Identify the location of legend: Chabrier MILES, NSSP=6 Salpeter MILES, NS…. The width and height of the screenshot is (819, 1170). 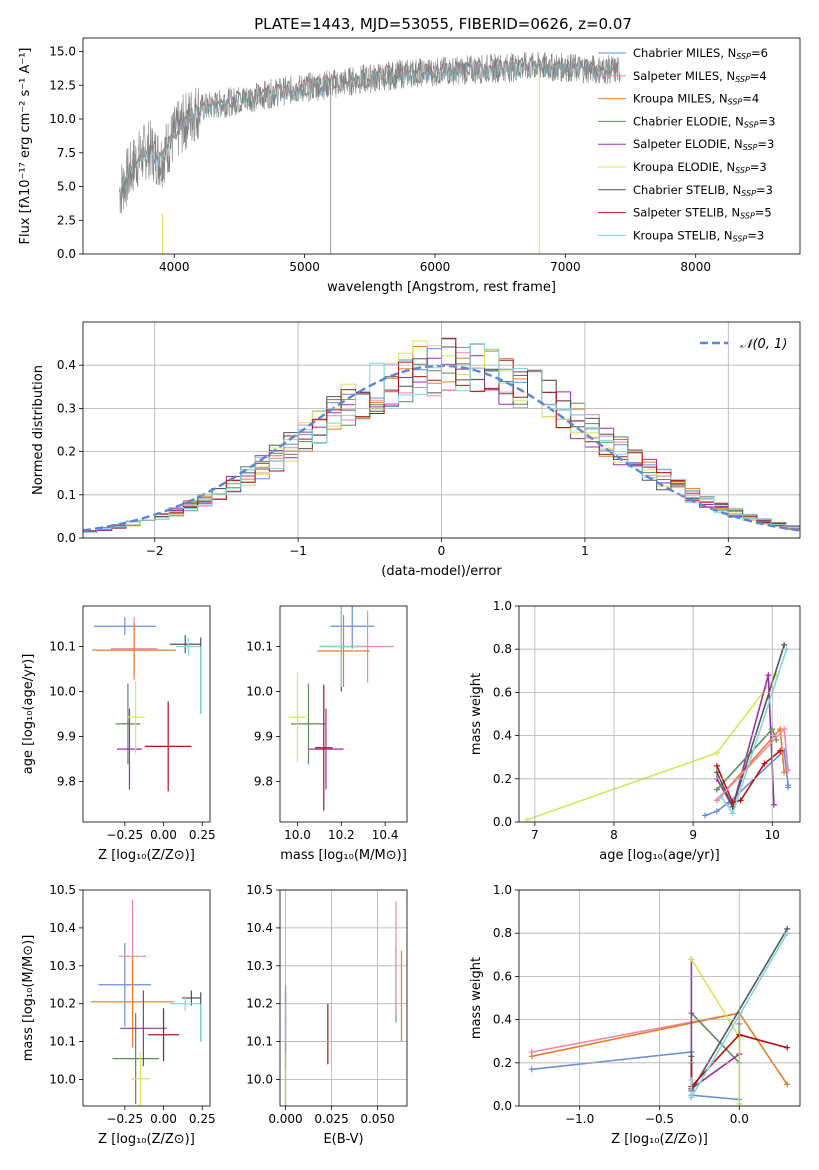
(686, 144).